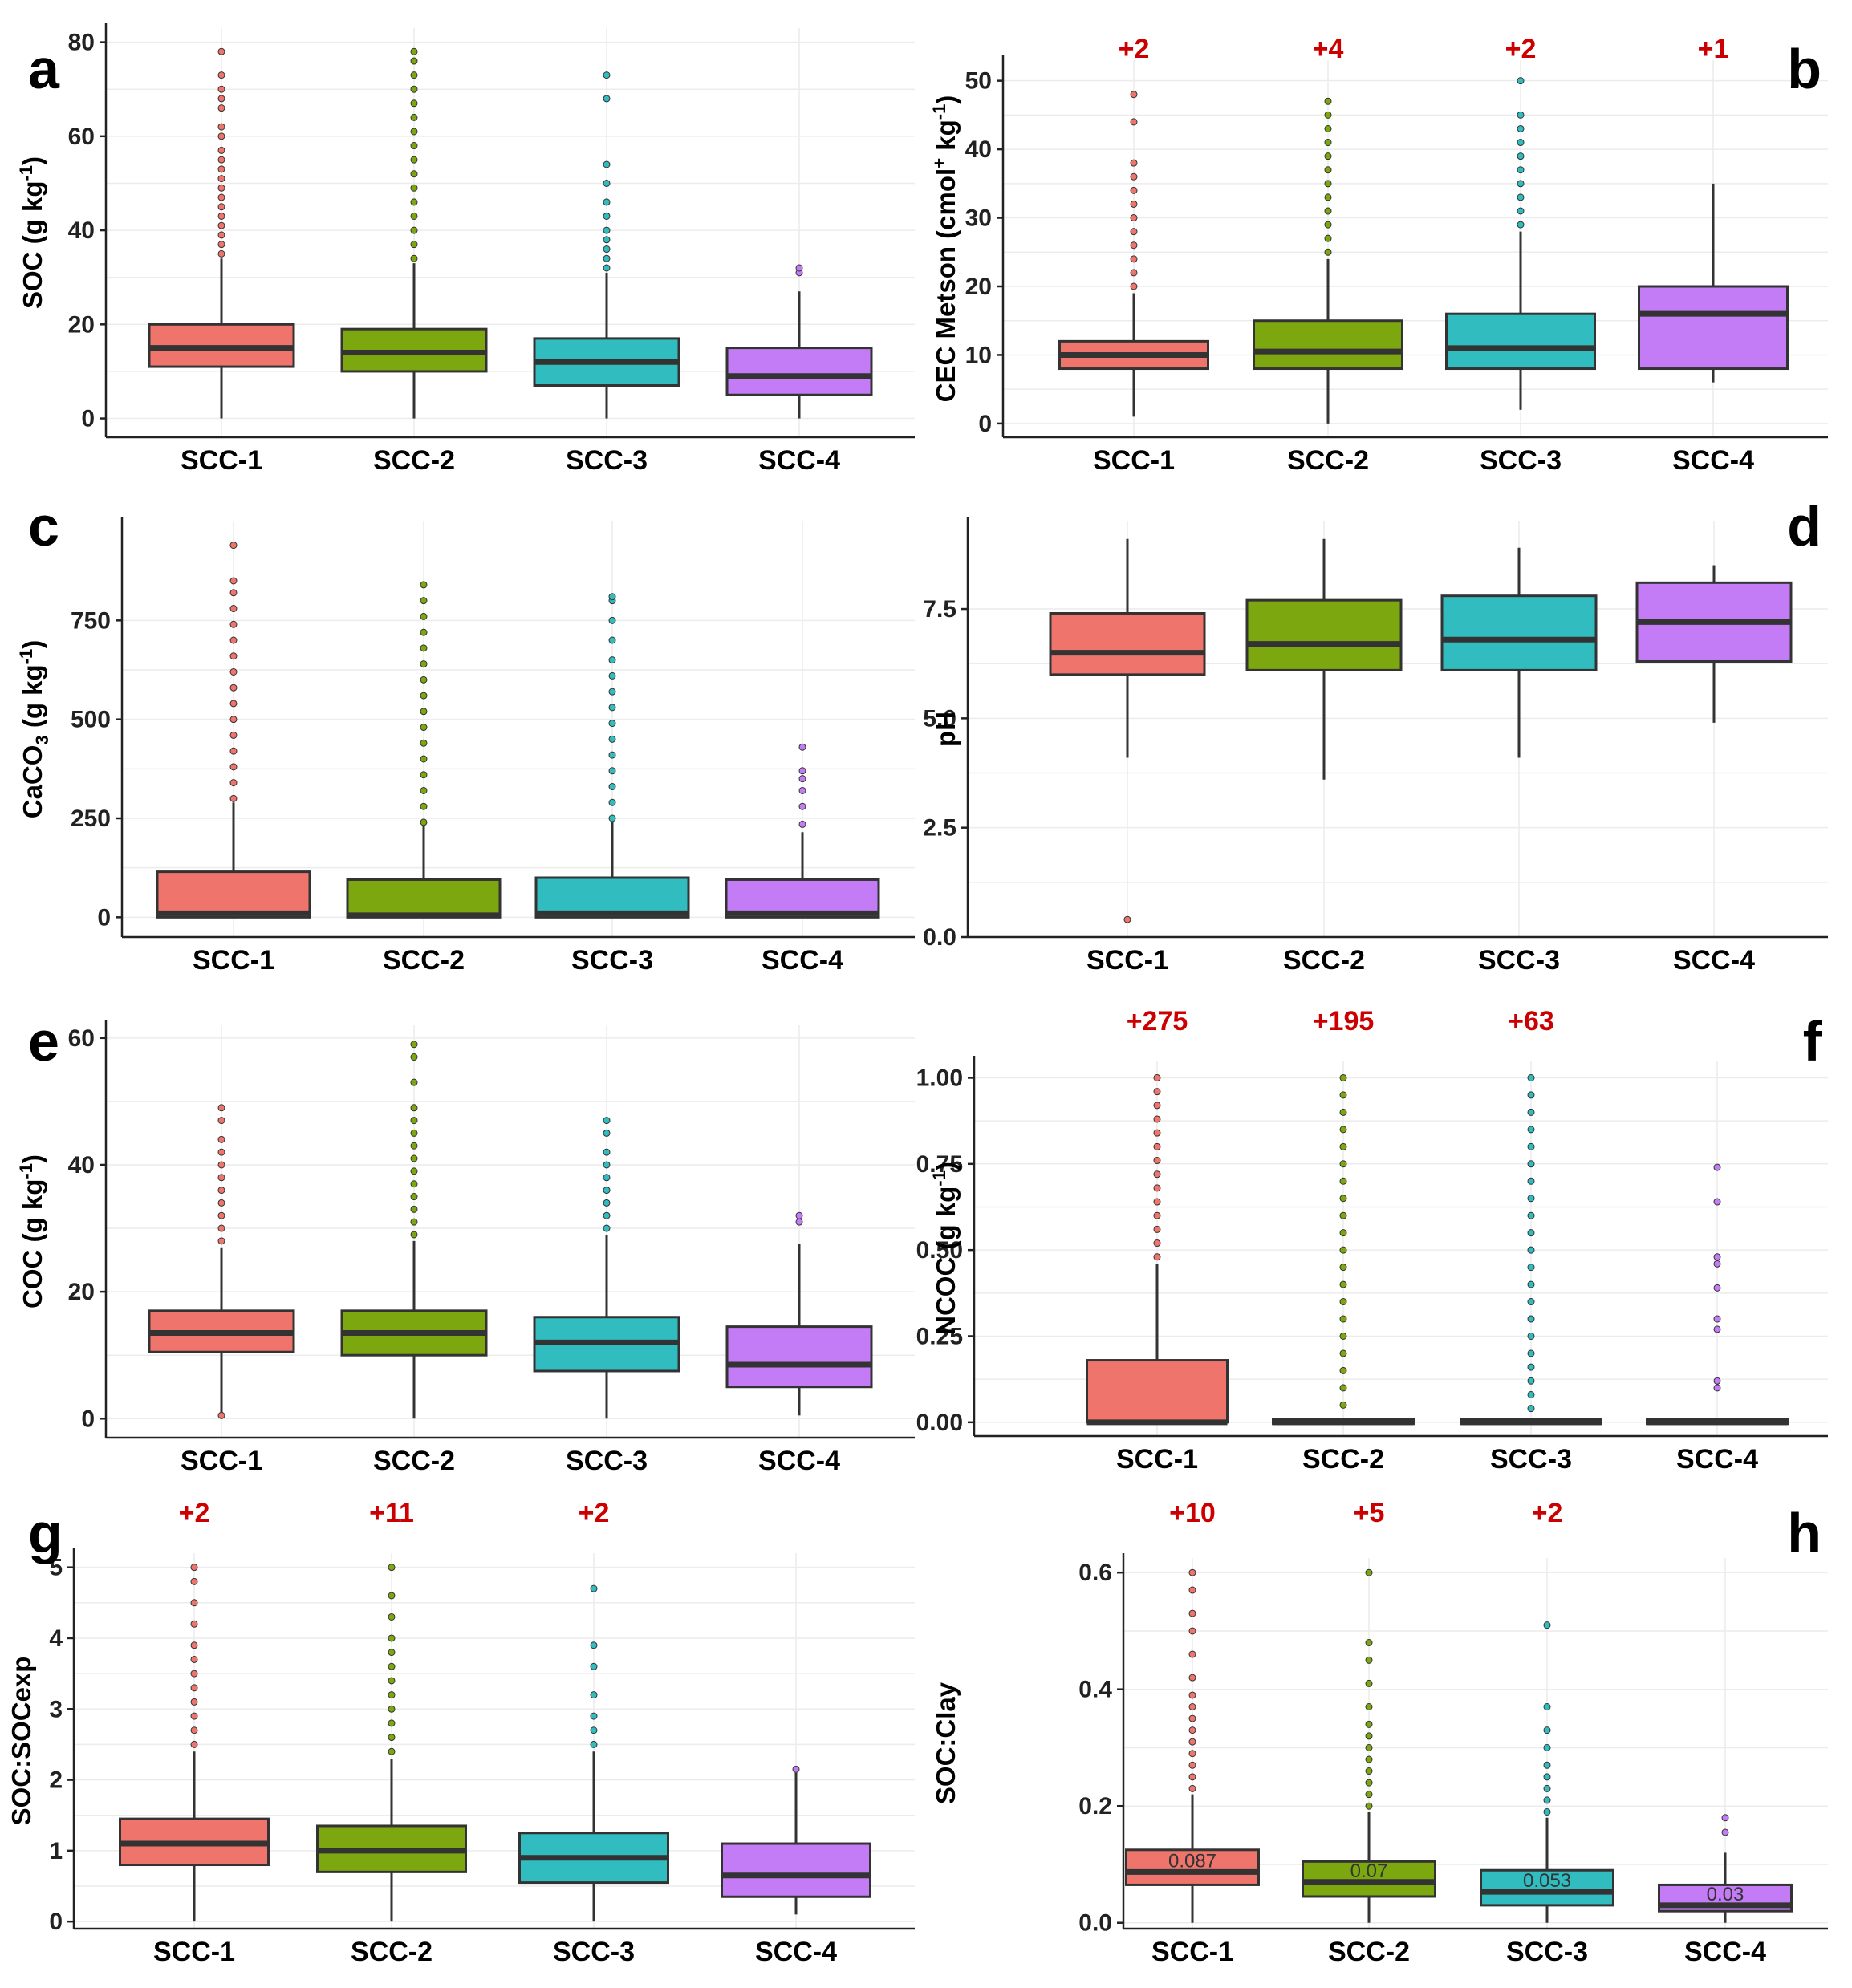  What do you see at coordinates (1369, 1513) in the screenshot?
I see `extra-count-label: +5` at bounding box center [1369, 1513].